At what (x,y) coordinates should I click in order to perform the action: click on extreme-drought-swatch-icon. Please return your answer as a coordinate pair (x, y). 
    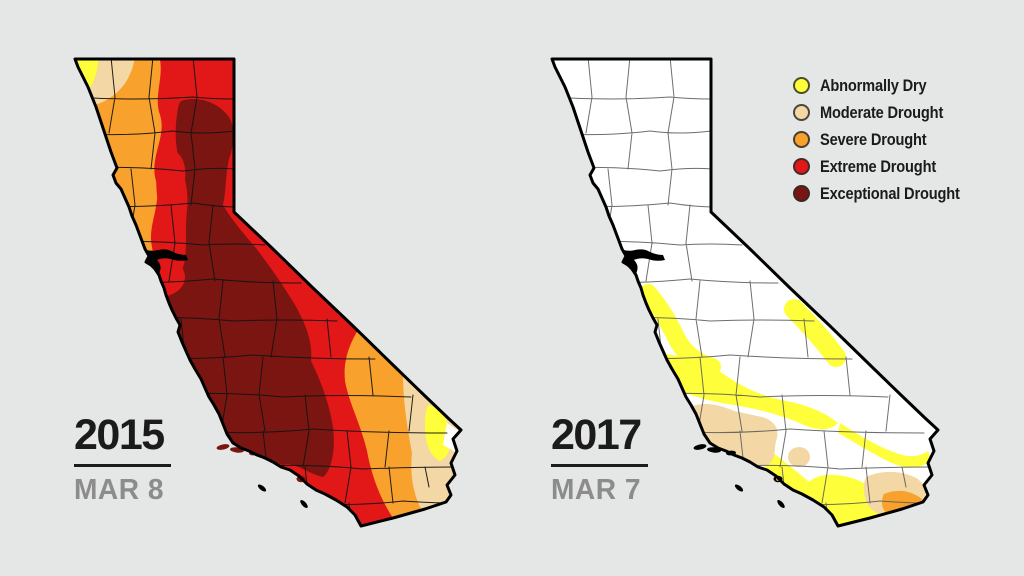
    Looking at the image, I should click on (801, 166).